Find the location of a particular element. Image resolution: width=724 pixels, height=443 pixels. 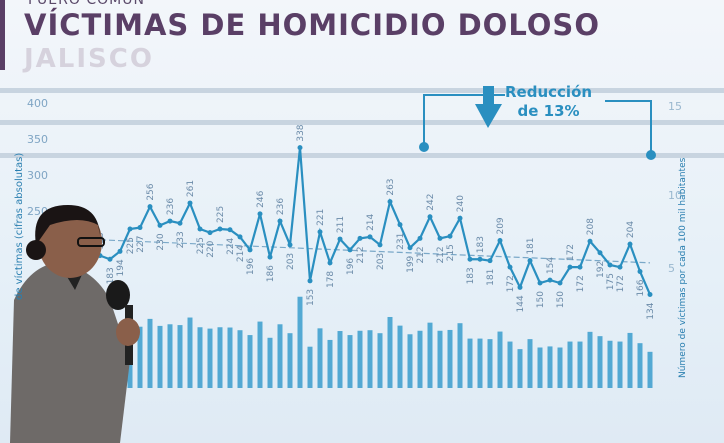

data-label: 211 is located at coordinates (341, 224).